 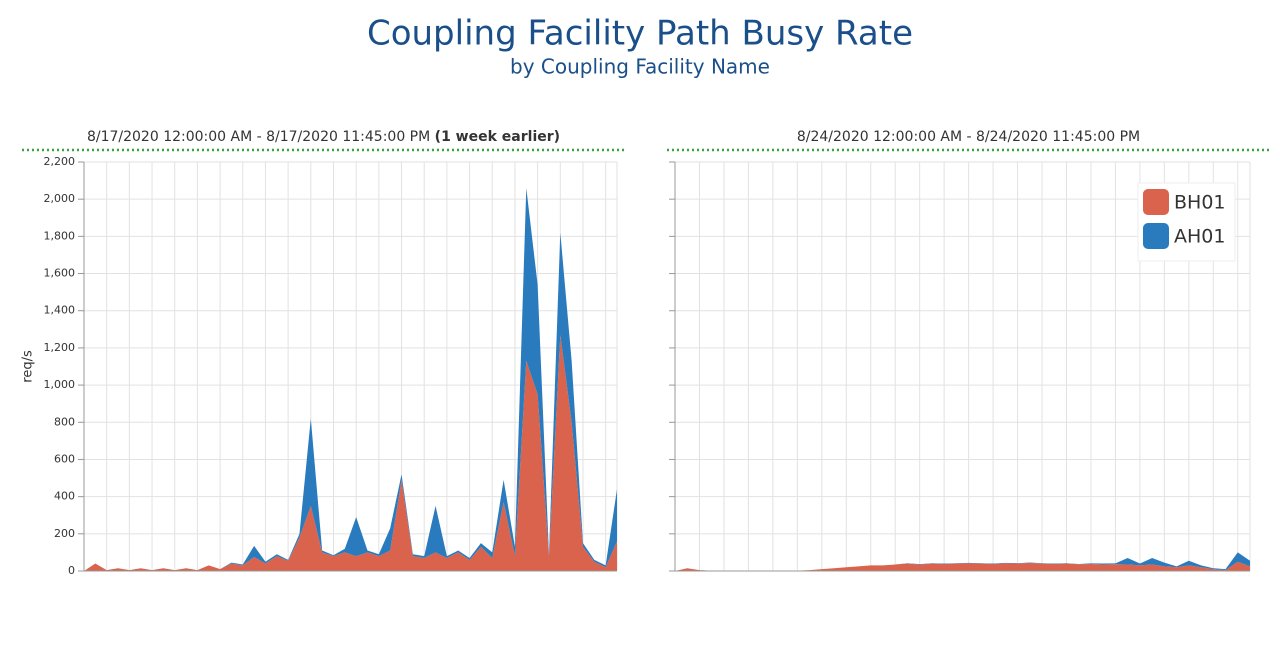 What do you see at coordinates (60, 384) in the screenshot?
I see `y-tick-label: 1,000` at bounding box center [60, 384].